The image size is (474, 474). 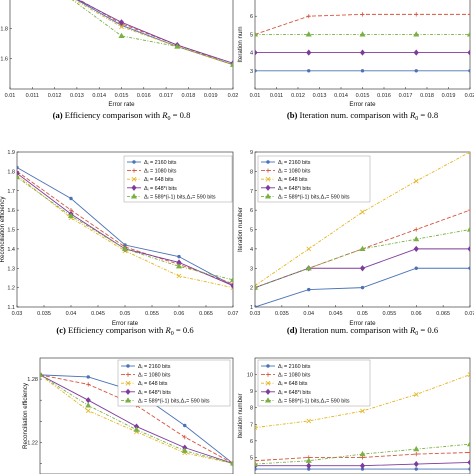 What do you see at coordinates (11, 289) in the screenshot?
I see `y-tick-label: 1.2` at bounding box center [11, 289].